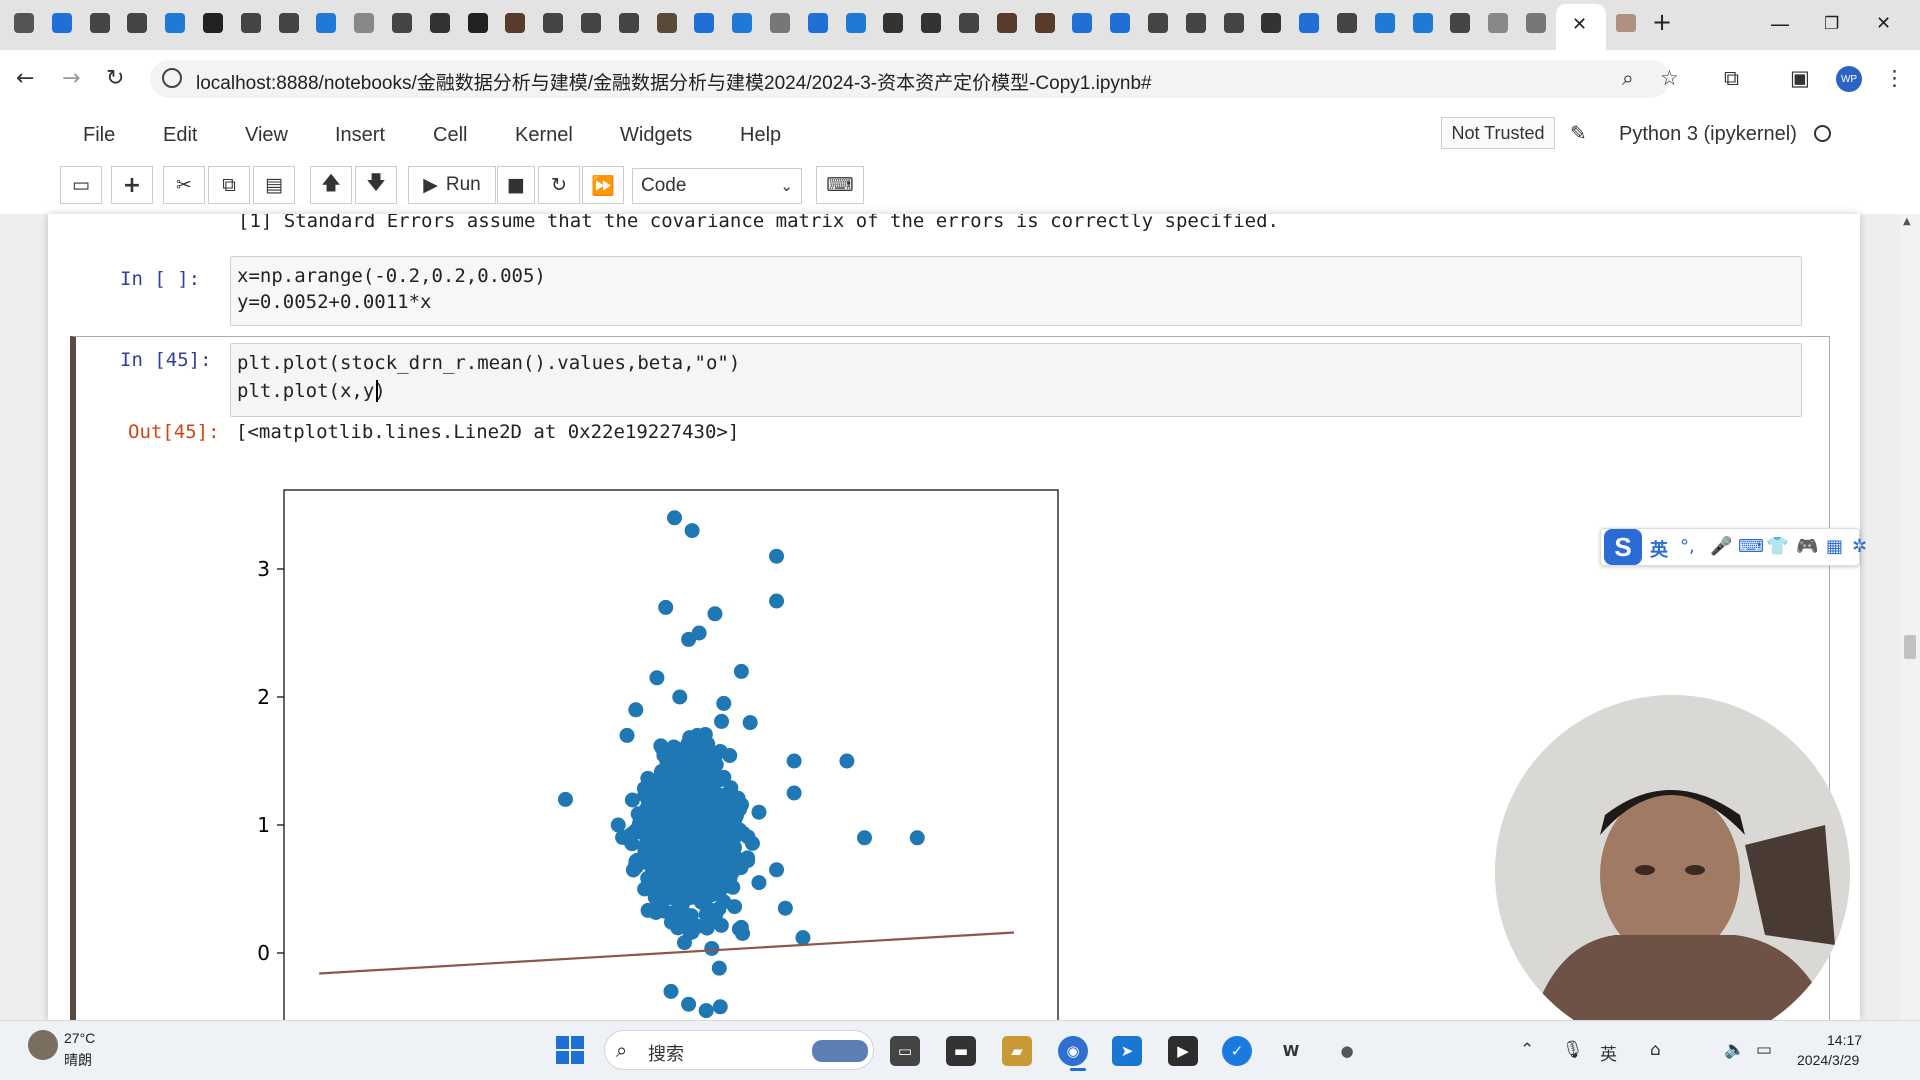 Image resolution: width=1920 pixels, height=1080 pixels. I want to click on wps-icon: W, so click(1291, 1051).